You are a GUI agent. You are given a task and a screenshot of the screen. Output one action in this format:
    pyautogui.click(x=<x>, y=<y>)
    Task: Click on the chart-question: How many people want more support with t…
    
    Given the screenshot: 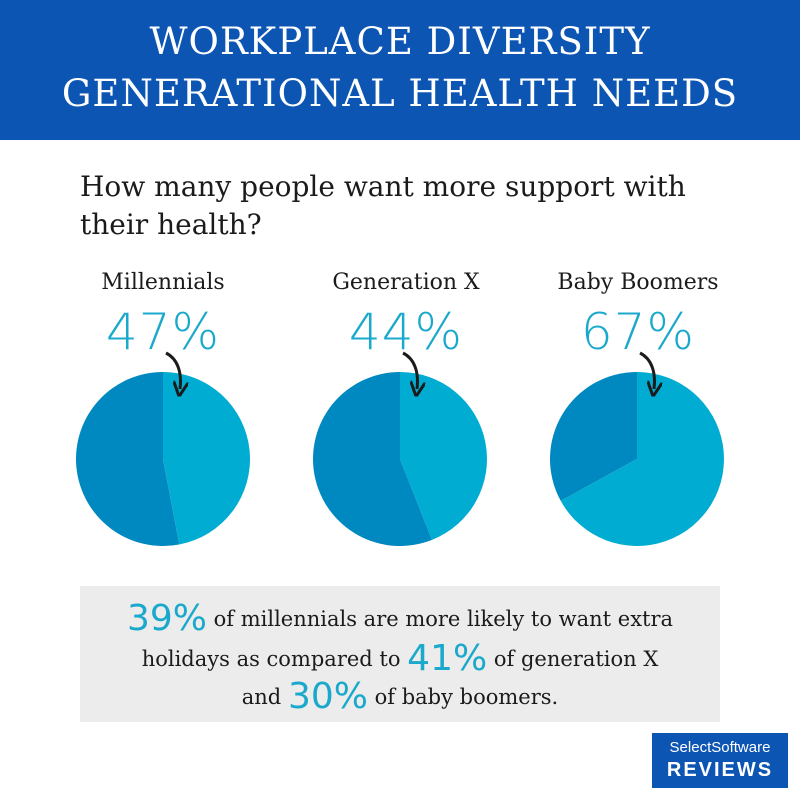 What is the action you would take?
    pyautogui.click(x=383, y=205)
    